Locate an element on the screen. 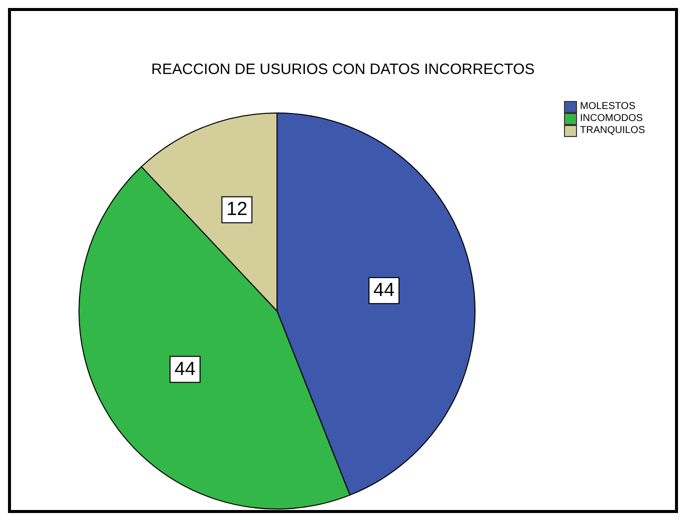  data-label: 12 is located at coordinates (237, 209).